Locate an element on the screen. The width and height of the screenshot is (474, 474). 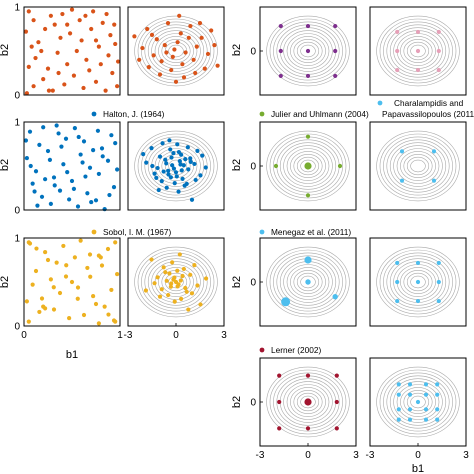
panel-random-unit: 01 is located at coordinates (67, 52).